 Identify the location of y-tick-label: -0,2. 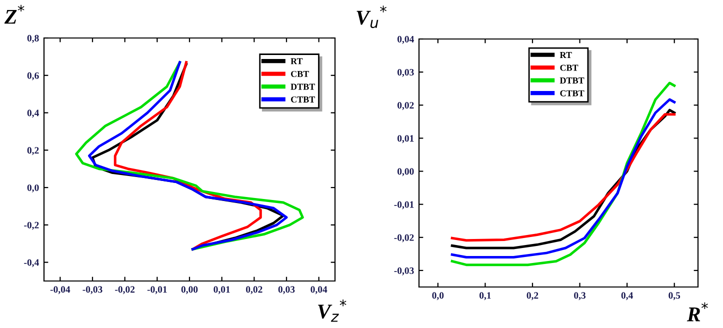
(31, 226).